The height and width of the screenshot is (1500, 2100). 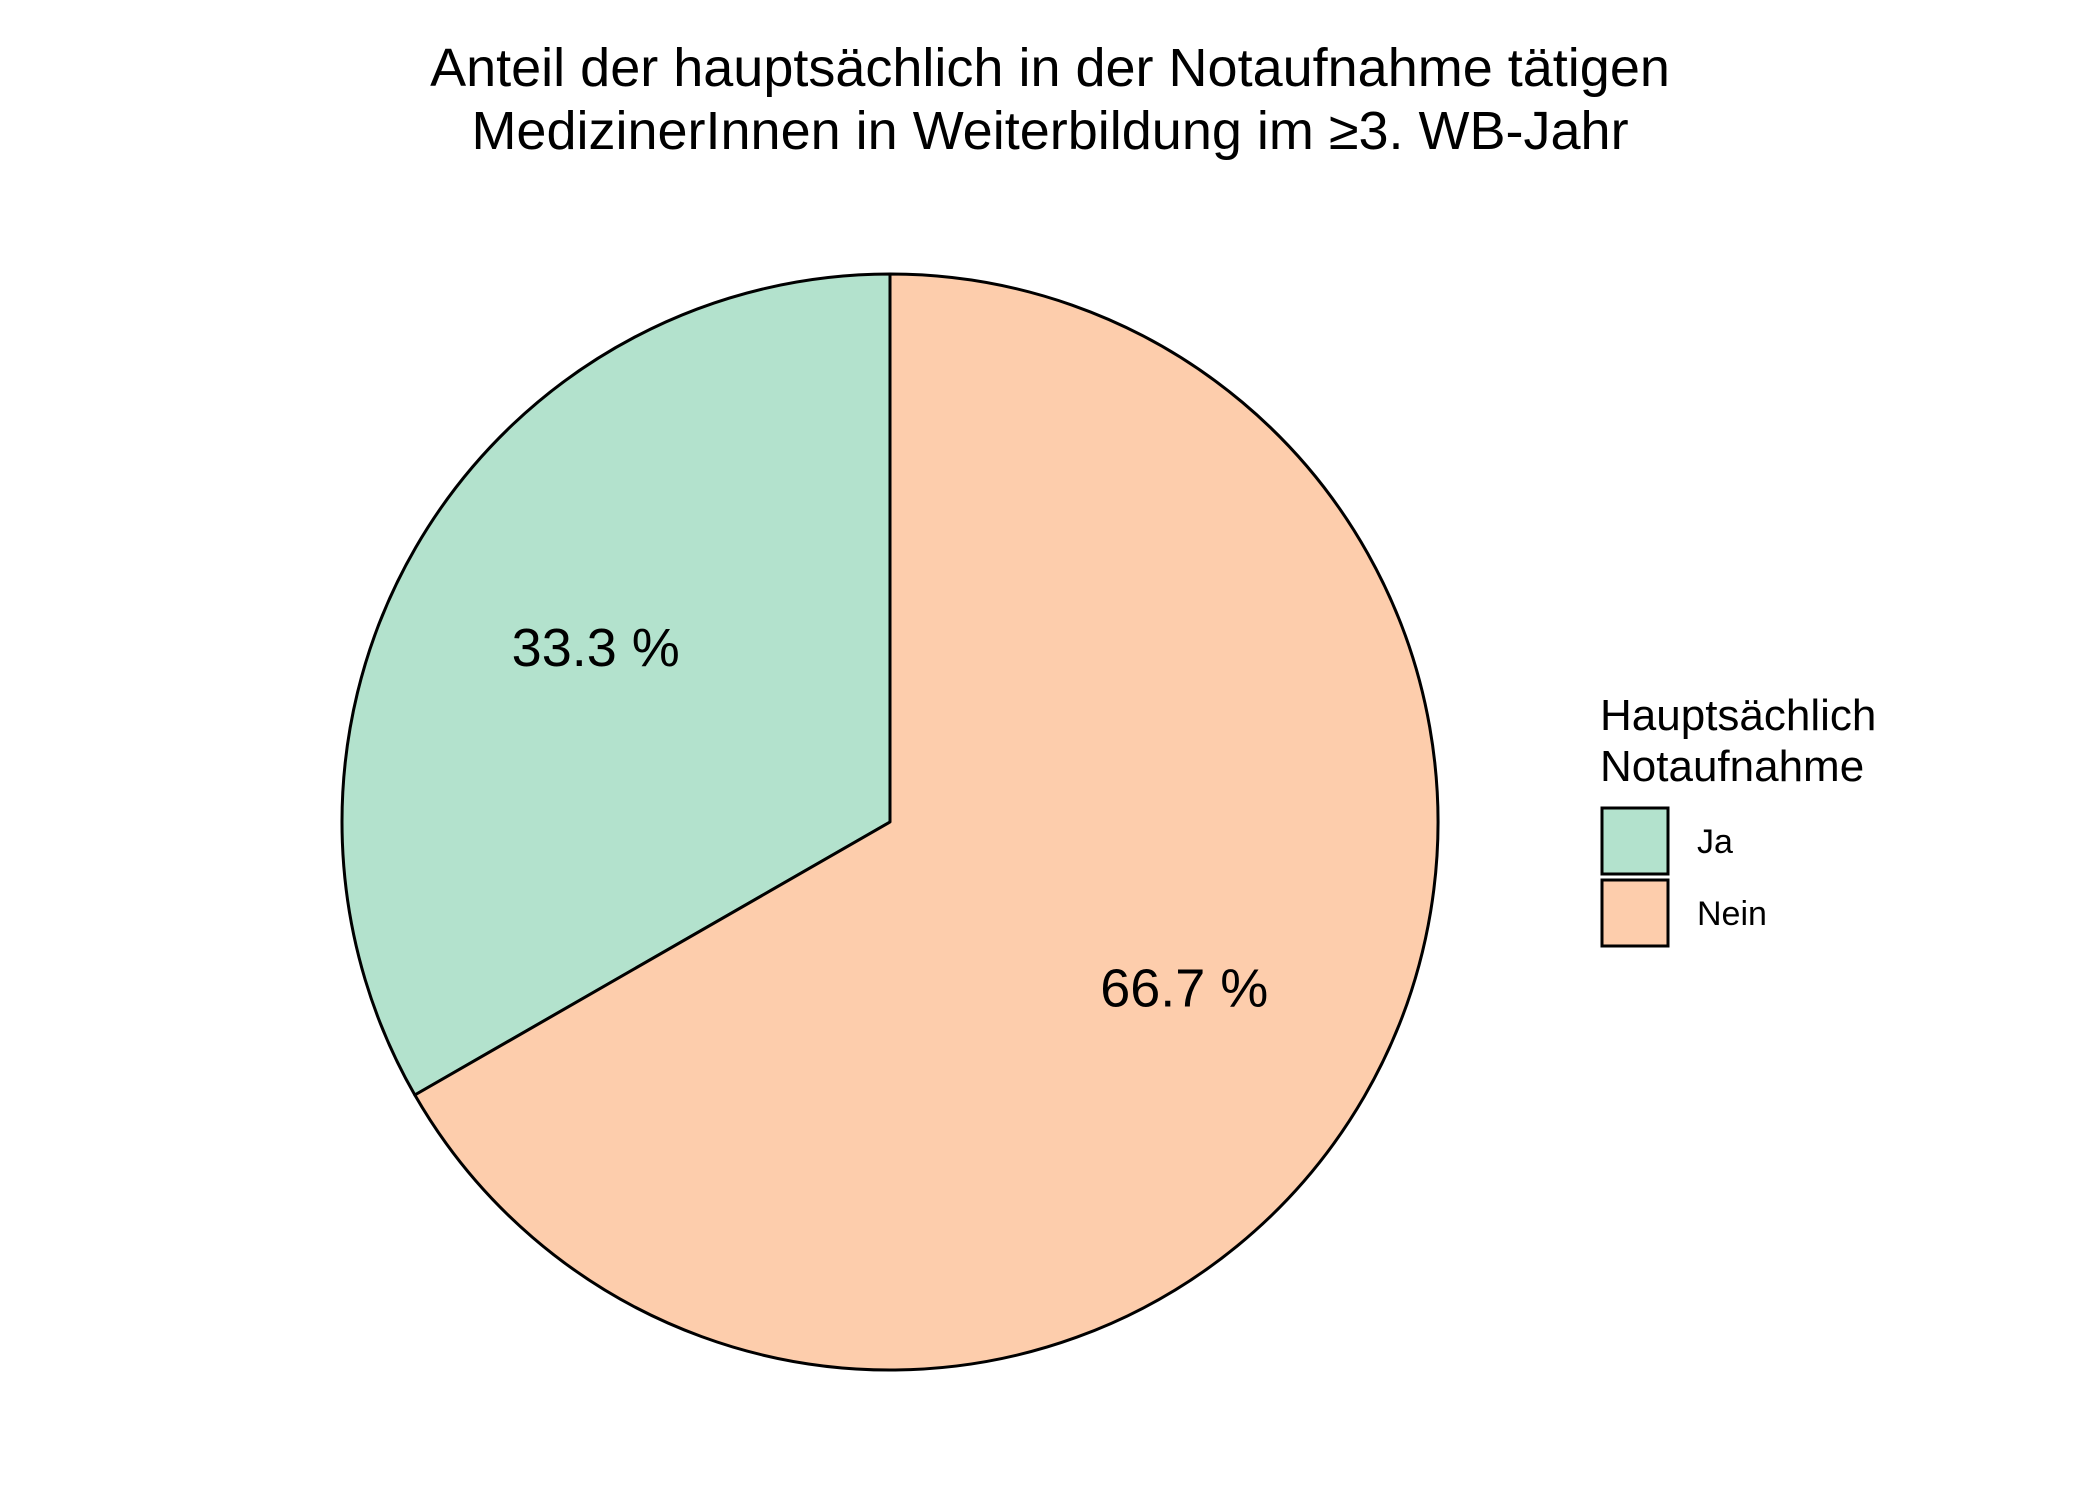 I want to click on slice-label-ja: 33.3 %, so click(x=596, y=648).